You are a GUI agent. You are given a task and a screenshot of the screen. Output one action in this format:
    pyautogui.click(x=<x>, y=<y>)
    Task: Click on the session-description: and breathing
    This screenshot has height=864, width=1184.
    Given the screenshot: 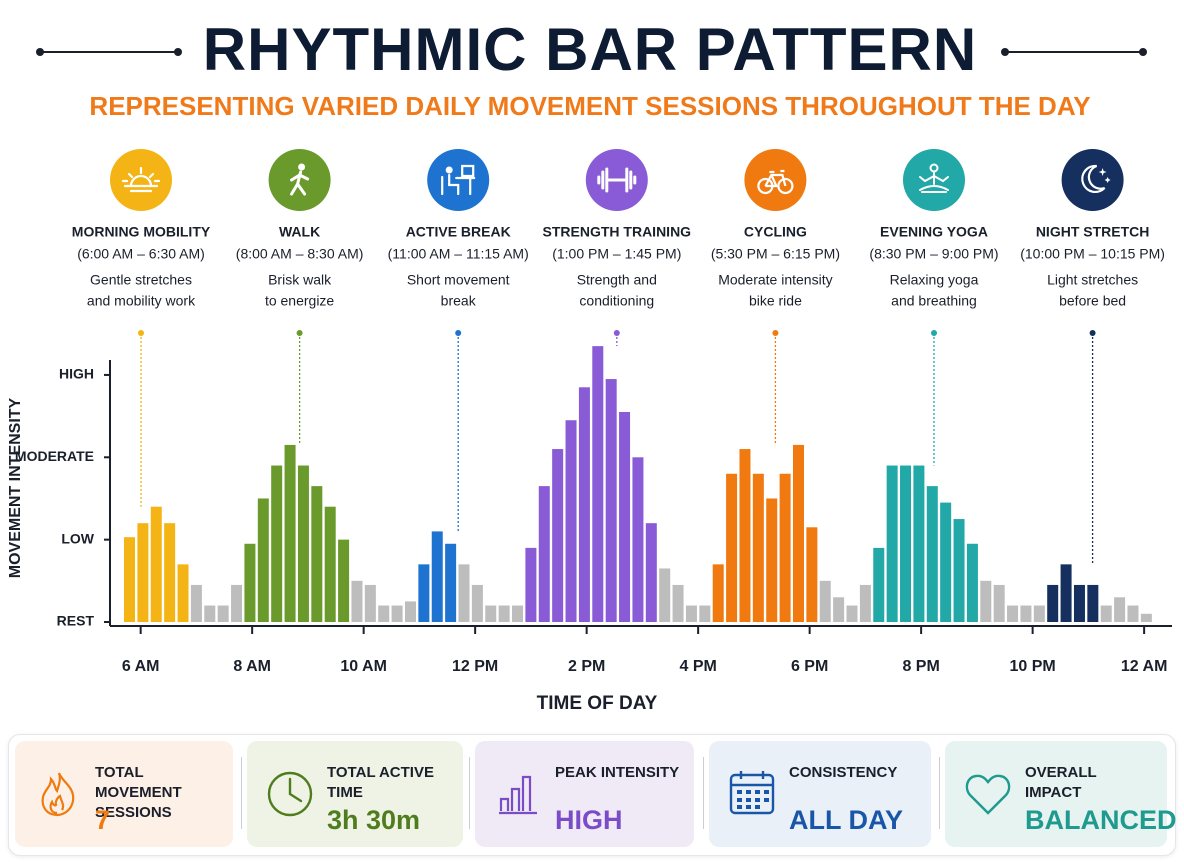 What is the action you would take?
    pyautogui.click(x=934, y=301)
    